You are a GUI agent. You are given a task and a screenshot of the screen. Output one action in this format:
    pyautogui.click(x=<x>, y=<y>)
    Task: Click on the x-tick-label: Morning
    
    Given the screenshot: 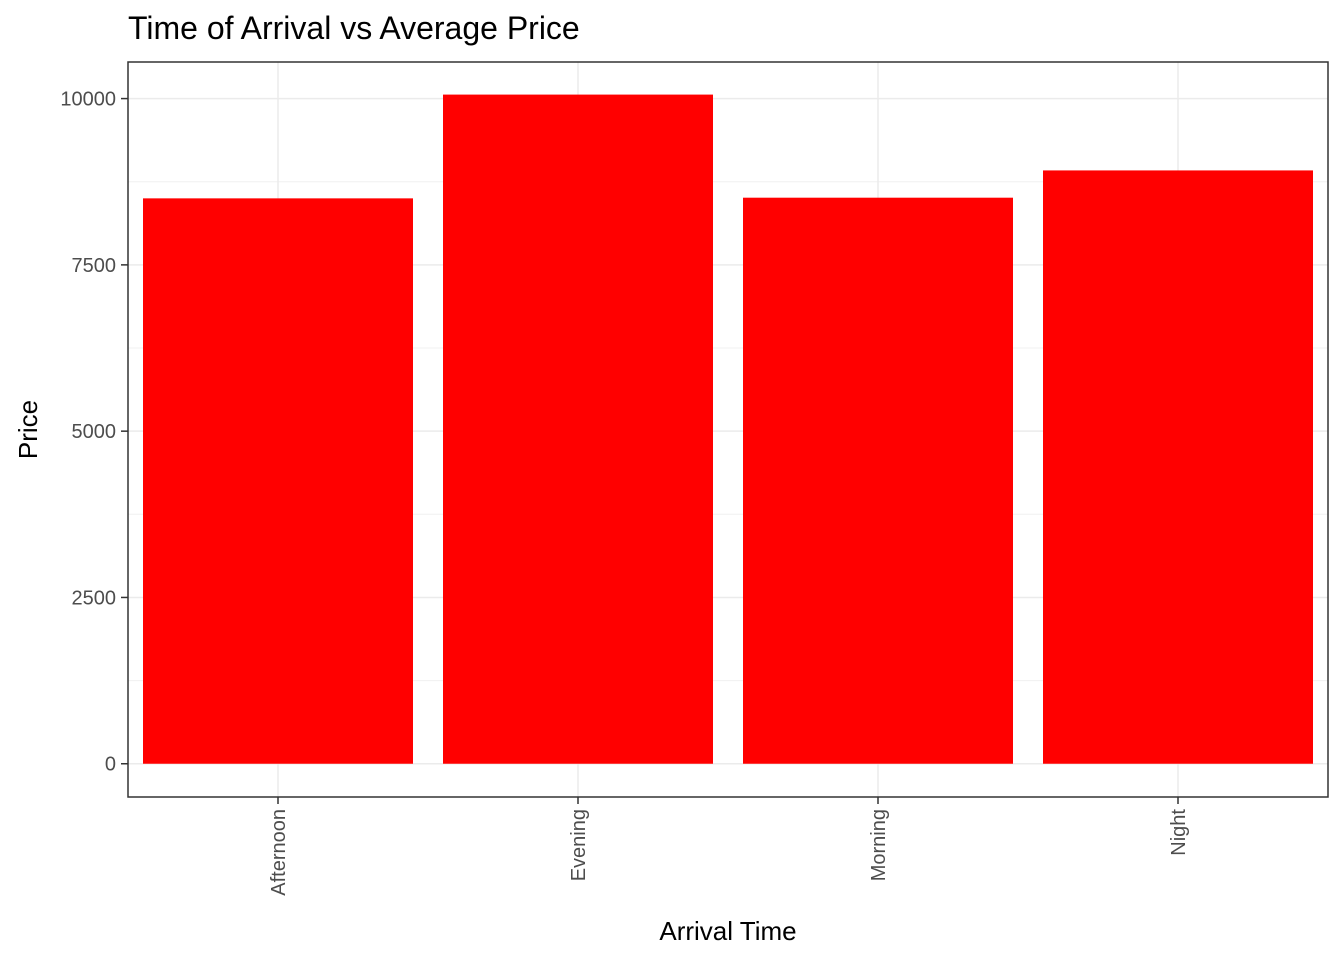 What is the action you would take?
    pyautogui.click(x=879, y=845)
    